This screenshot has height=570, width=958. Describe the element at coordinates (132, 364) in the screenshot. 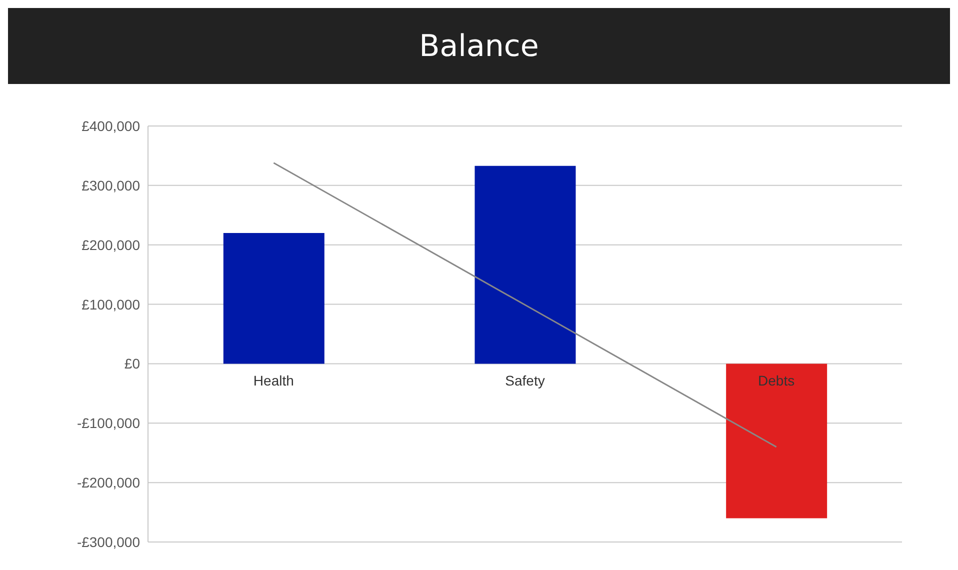

I see `y-tick-label: £0` at that location.